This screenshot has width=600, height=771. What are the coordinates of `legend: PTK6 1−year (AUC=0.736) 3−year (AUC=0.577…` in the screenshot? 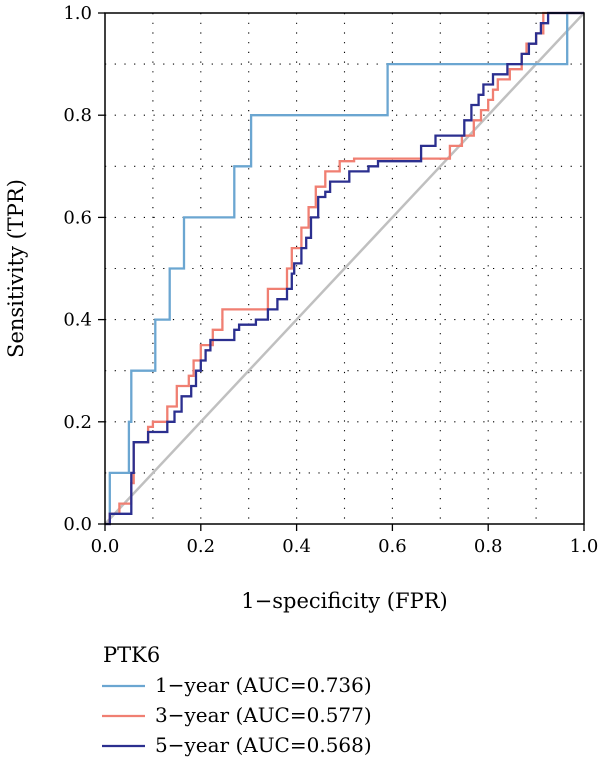 It's located at (237, 700).